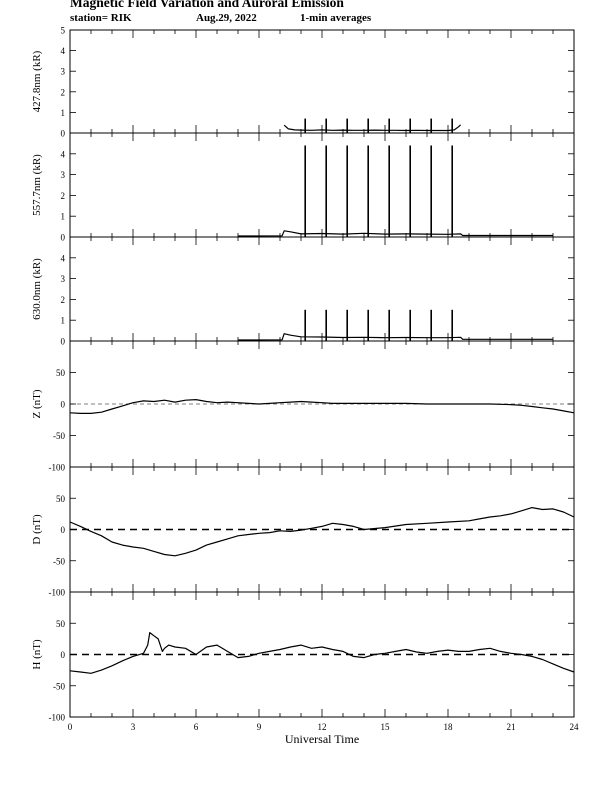 This screenshot has width=612, height=792. Describe the element at coordinates (449, 727) in the screenshot. I see `x-tick-label: 18` at that location.